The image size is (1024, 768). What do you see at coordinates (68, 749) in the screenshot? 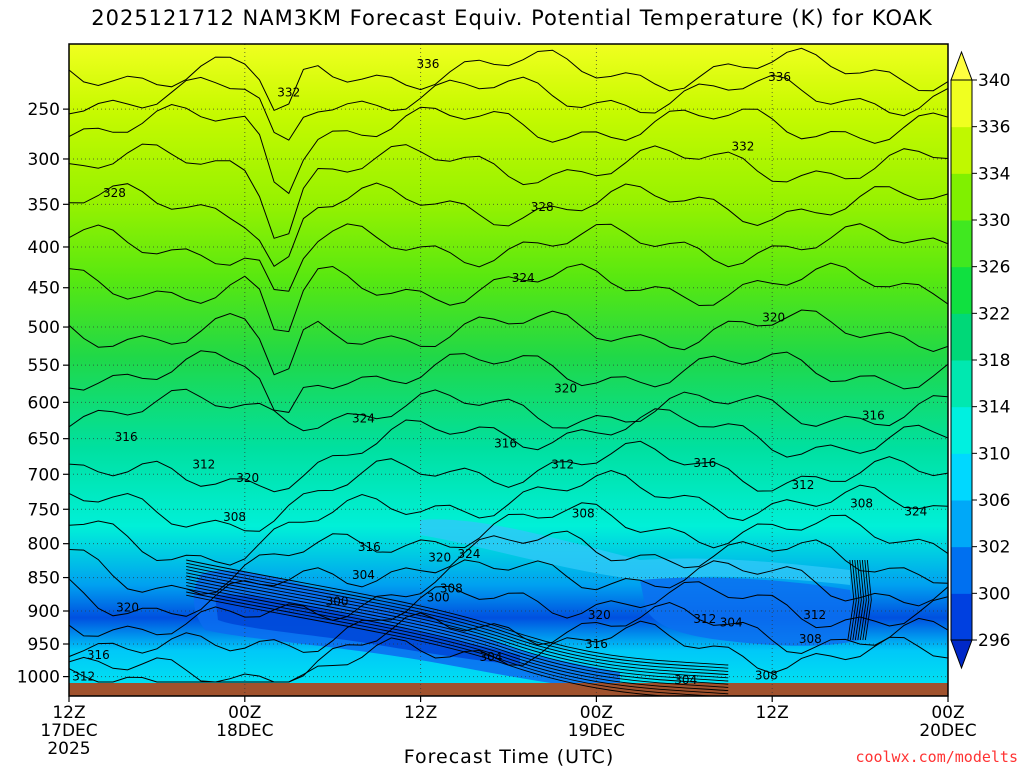
I see `x-tick-label: 2025` at bounding box center [68, 749].